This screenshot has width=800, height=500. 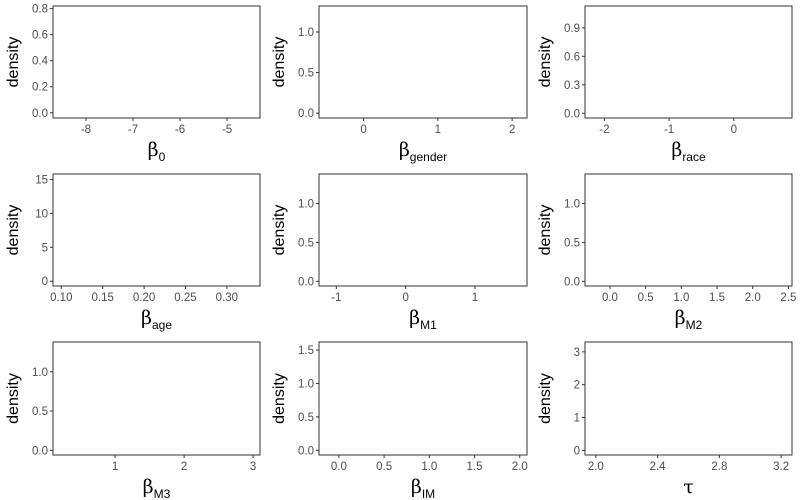 What do you see at coordinates (180, 130) in the screenshot?
I see `x-tick-label: -6` at bounding box center [180, 130].